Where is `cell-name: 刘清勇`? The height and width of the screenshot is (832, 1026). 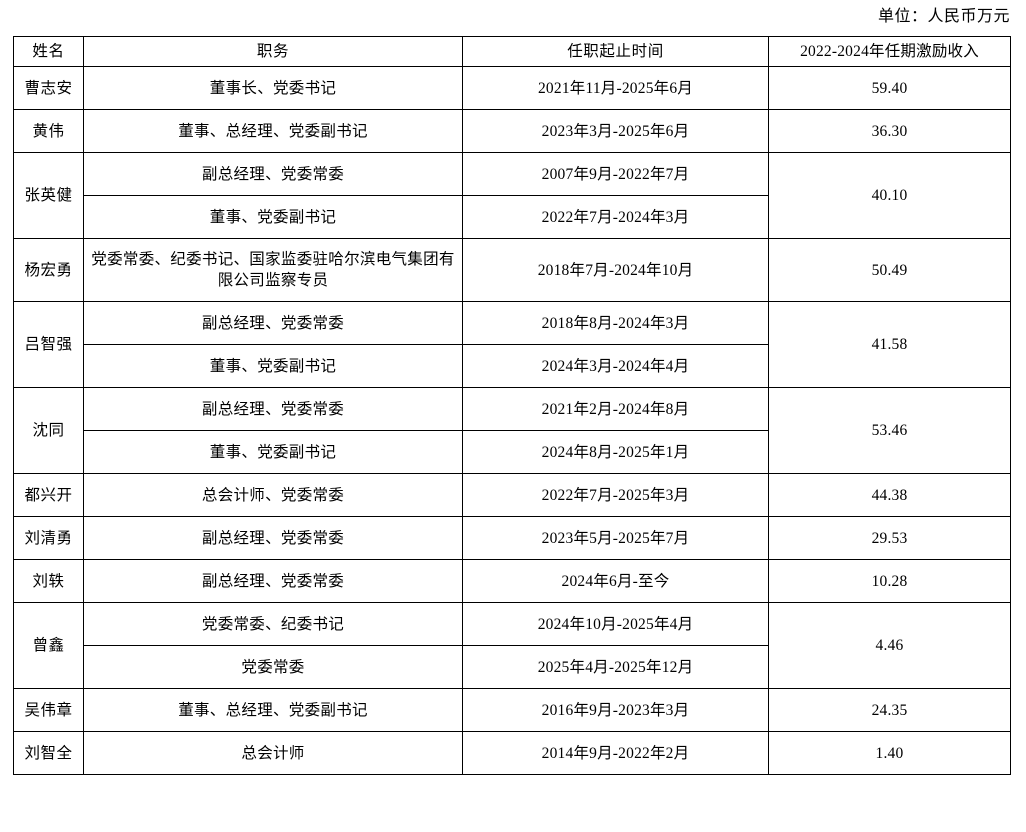
cell-name: 刘清勇 is located at coordinates (48, 538).